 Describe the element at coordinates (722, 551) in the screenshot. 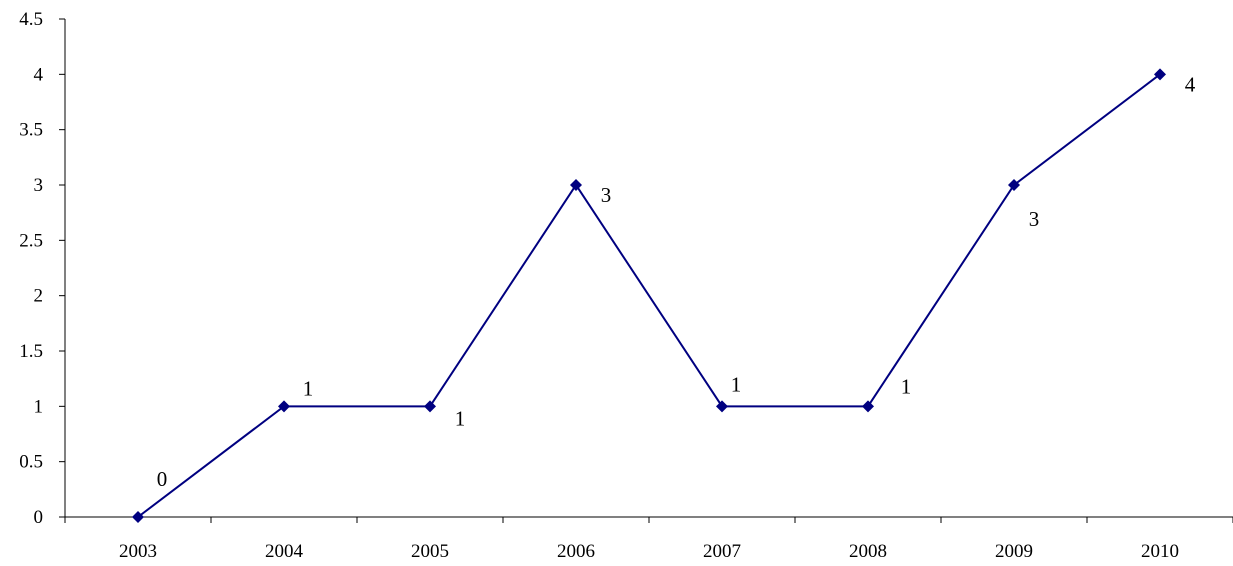

I see `x-tick-label: 2007` at that location.